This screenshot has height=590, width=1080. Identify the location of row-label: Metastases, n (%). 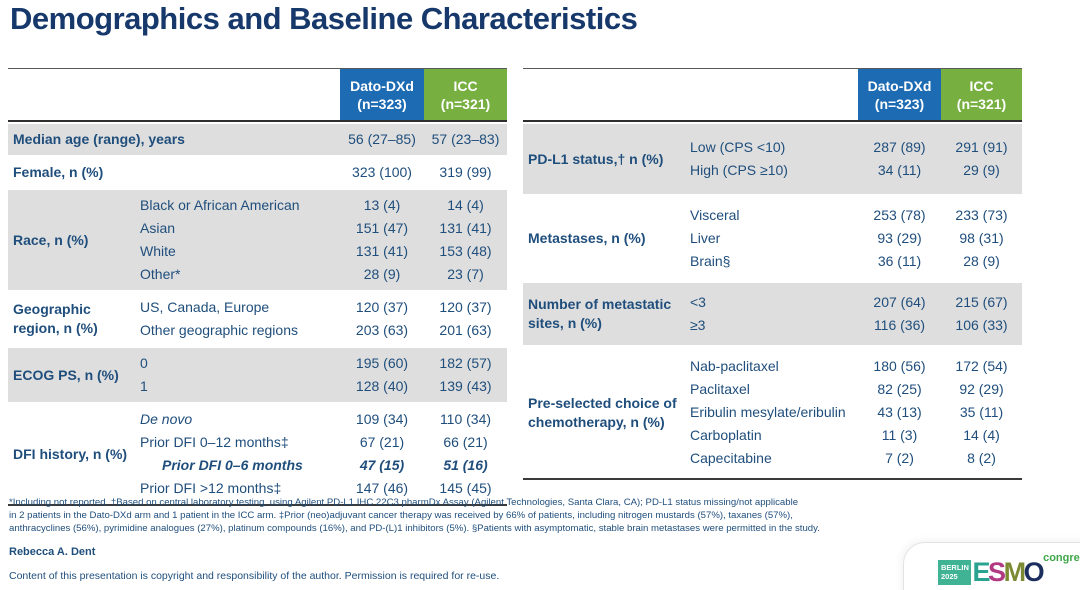
(587, 238).